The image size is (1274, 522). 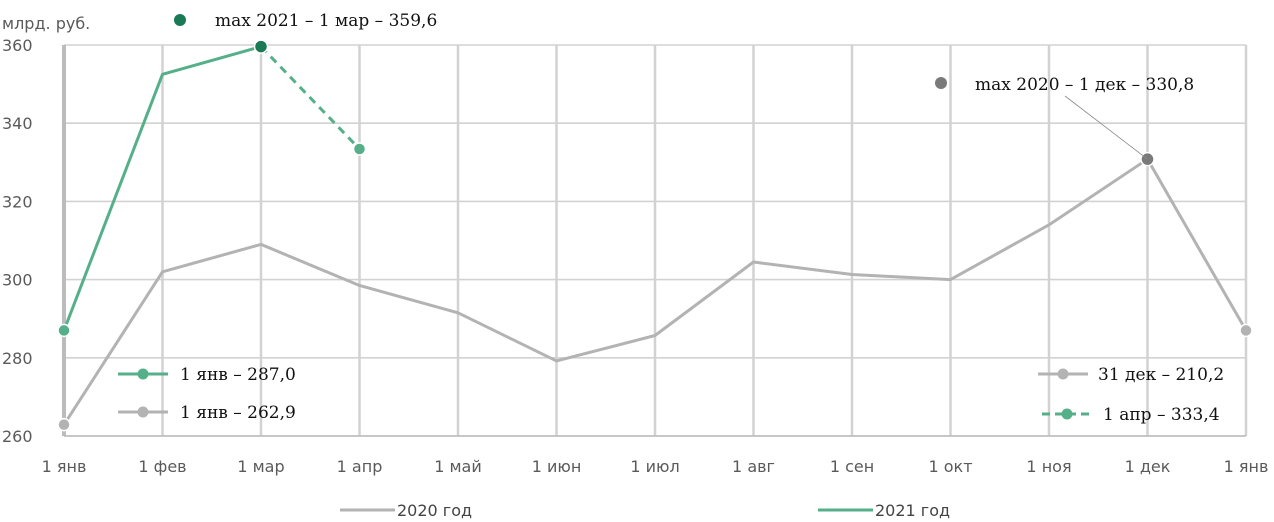 What do you see at coordinates (1048, 466) in the screenshot?
I see `x-tick-label: 1 ноя` at bounding box center [1048, 466].